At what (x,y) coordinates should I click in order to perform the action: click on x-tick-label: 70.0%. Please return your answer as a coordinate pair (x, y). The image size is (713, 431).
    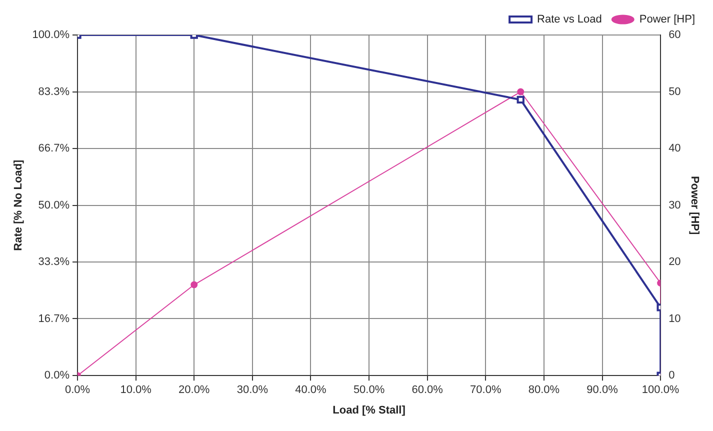
    Looking at the image, I should click on (486, 390).